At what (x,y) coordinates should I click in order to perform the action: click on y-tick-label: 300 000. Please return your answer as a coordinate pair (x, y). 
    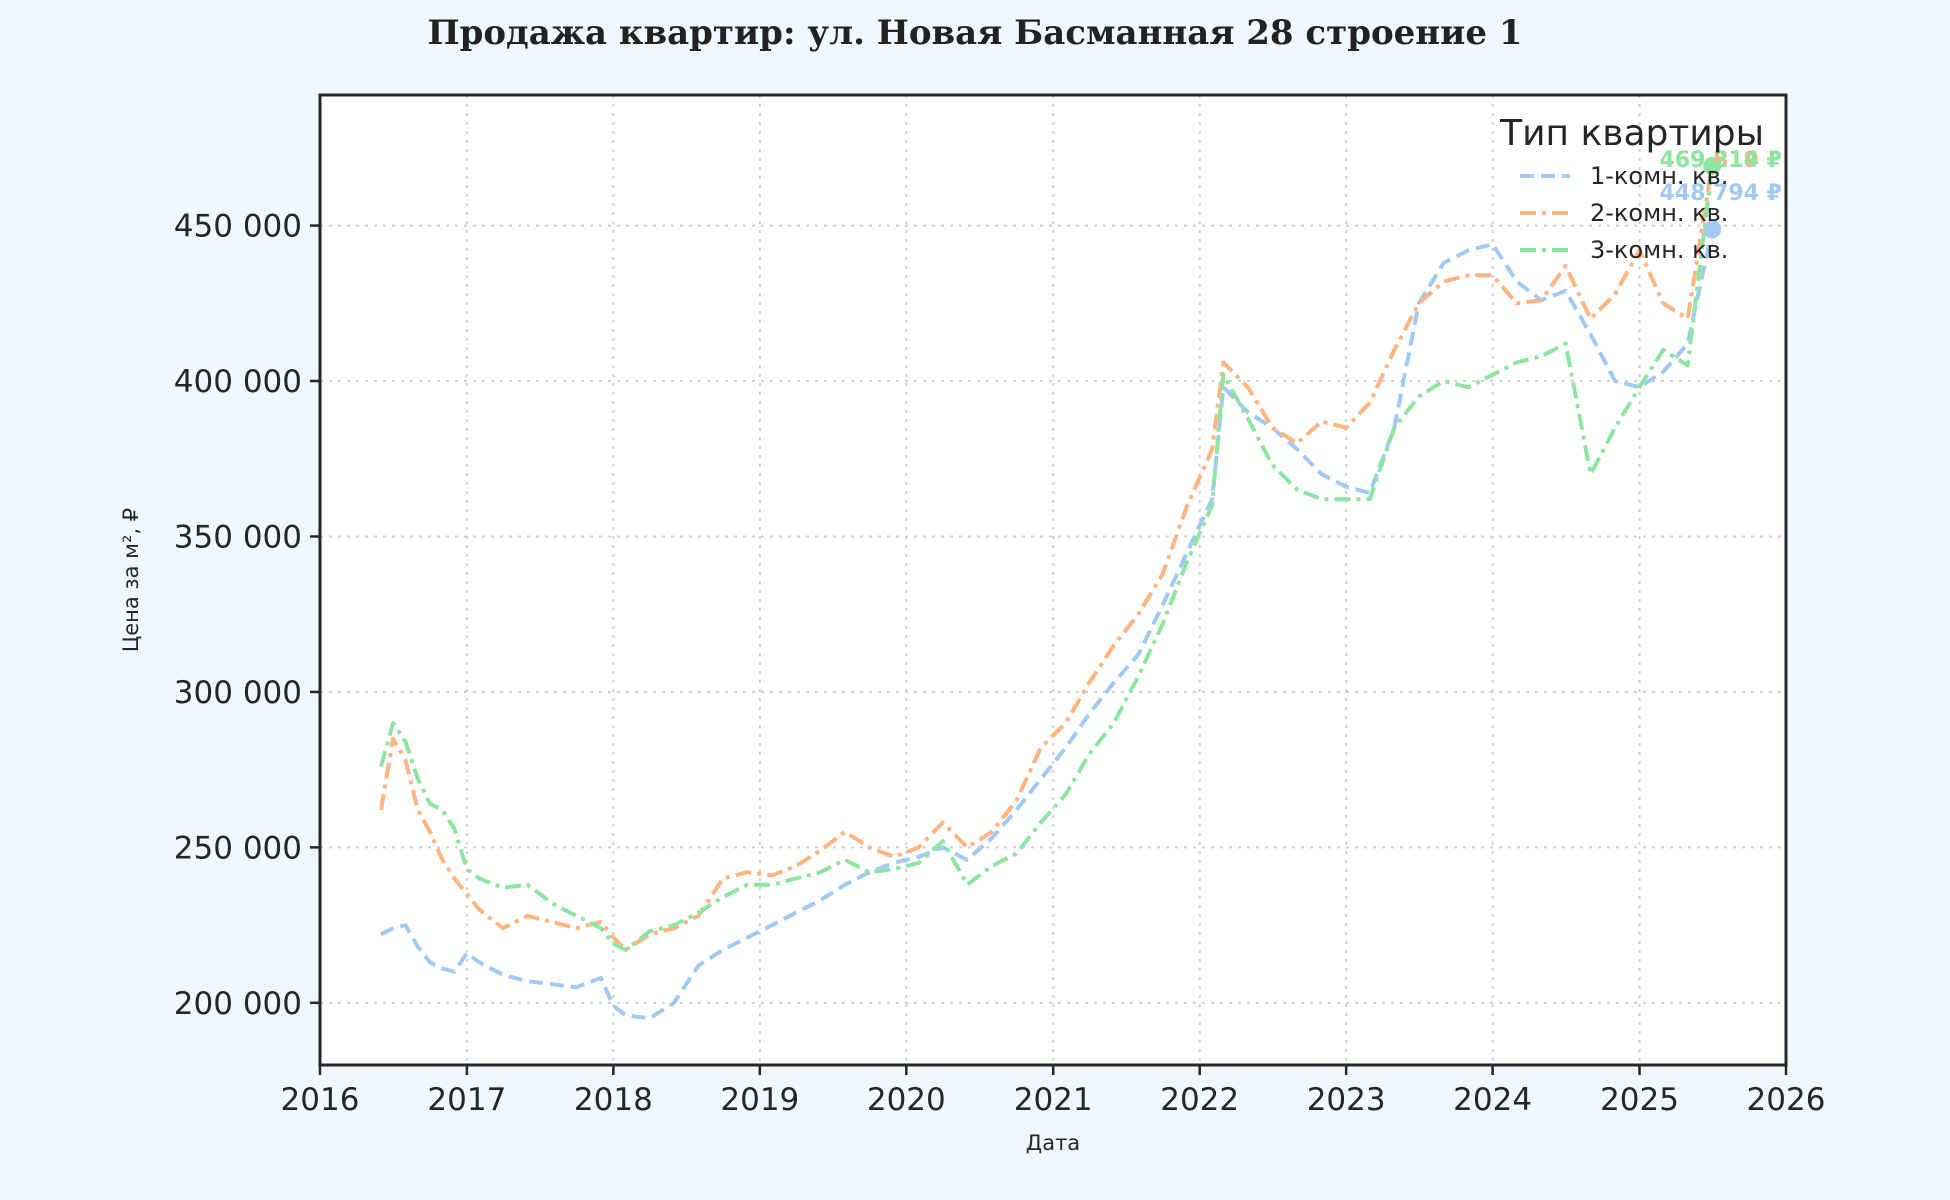
    Looking at the image, I should click on (238, 693).